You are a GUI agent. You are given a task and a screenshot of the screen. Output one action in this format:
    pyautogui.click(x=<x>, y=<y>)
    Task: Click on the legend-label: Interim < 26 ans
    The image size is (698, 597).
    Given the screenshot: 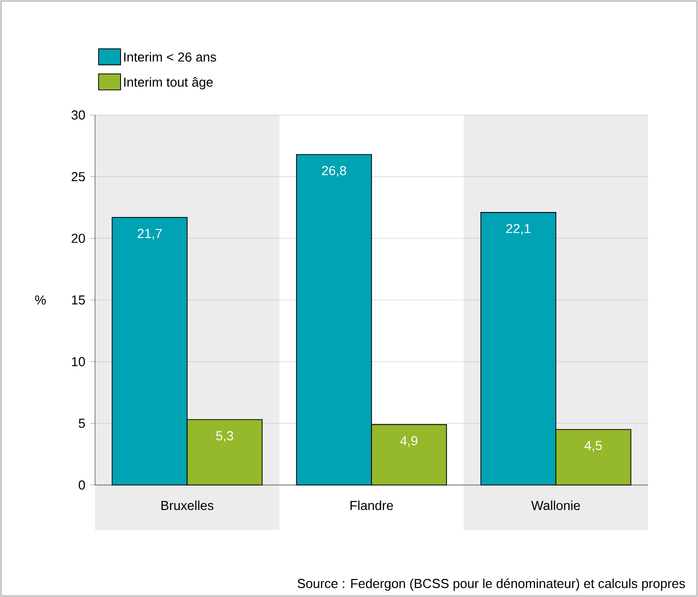 What is the action you would take?
    pyautogui.click(x=170, y=57)
    